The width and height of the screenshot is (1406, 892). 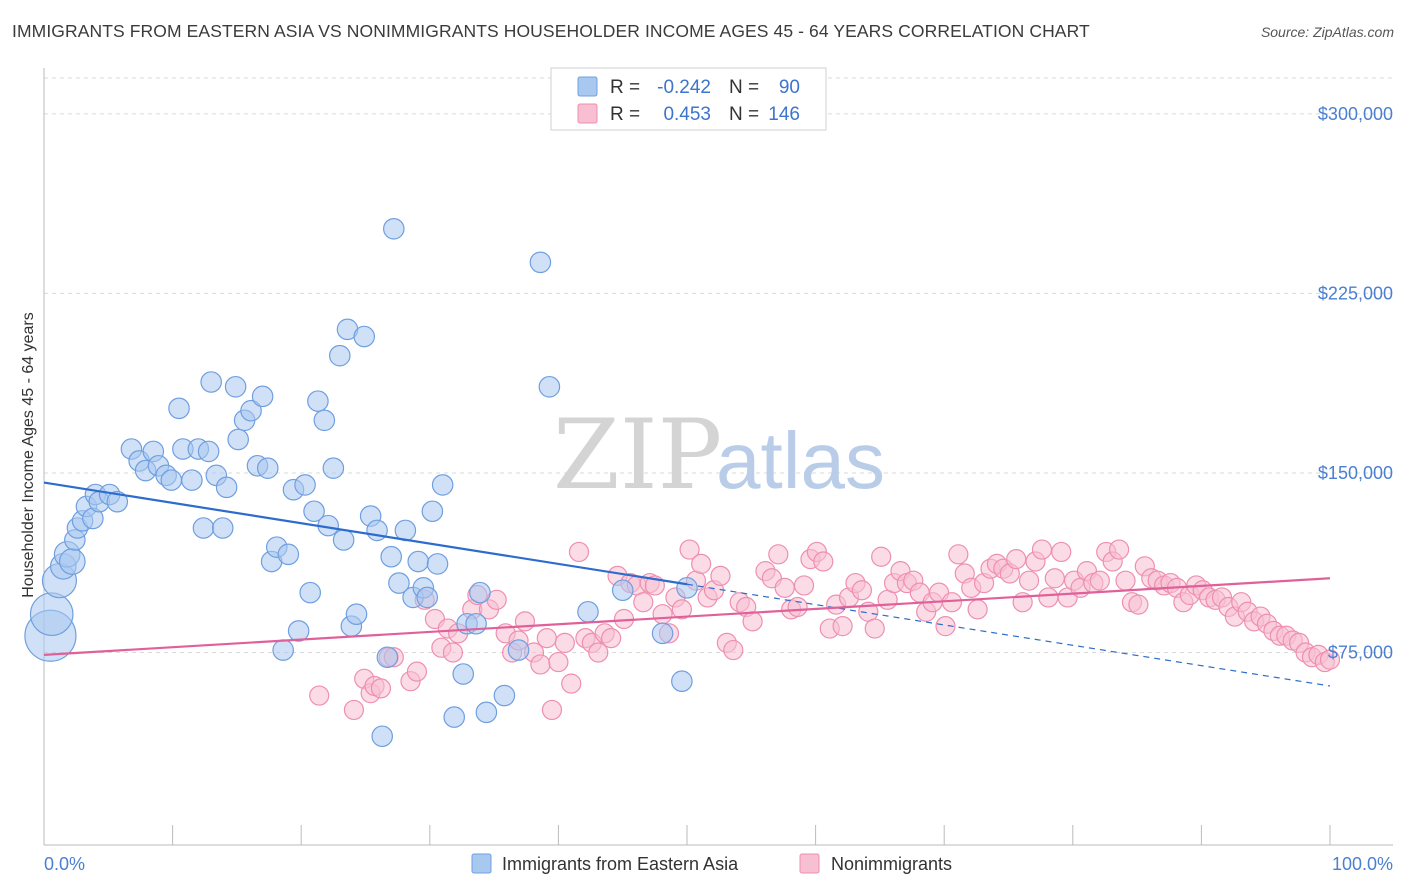 What do you see at coordinates (744, 87) in the screenshot?
I see `legend-n-label-1: N =` at bounding box center [744, 87].